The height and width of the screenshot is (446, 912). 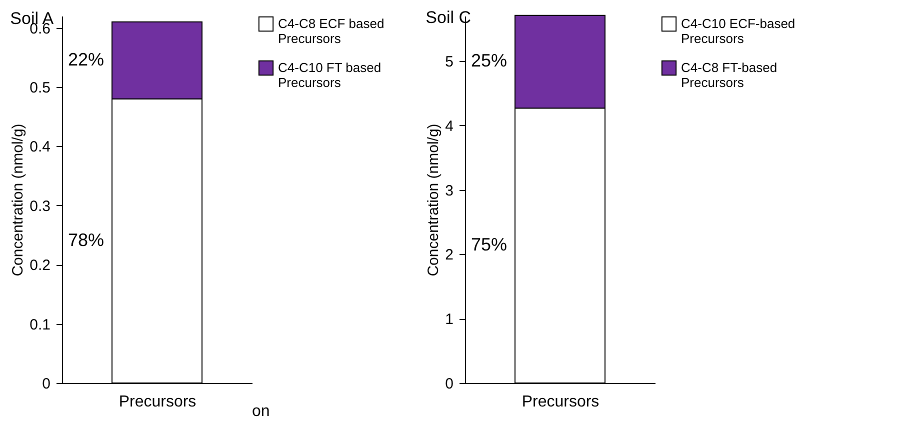 What do you see at coordinates (449, 17) in the screenshot?
I see `chart-title: Soil C` at bounding box center [449, 17].